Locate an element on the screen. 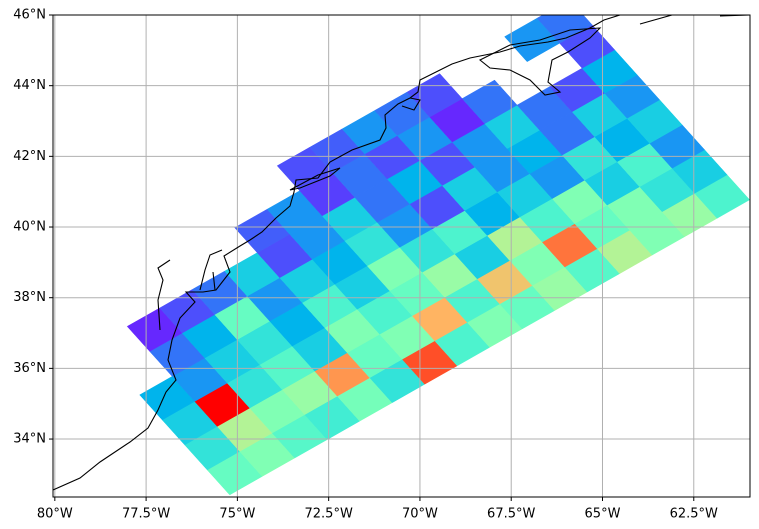  x-tick-label: 80°W is located at coordinates (55, 514).